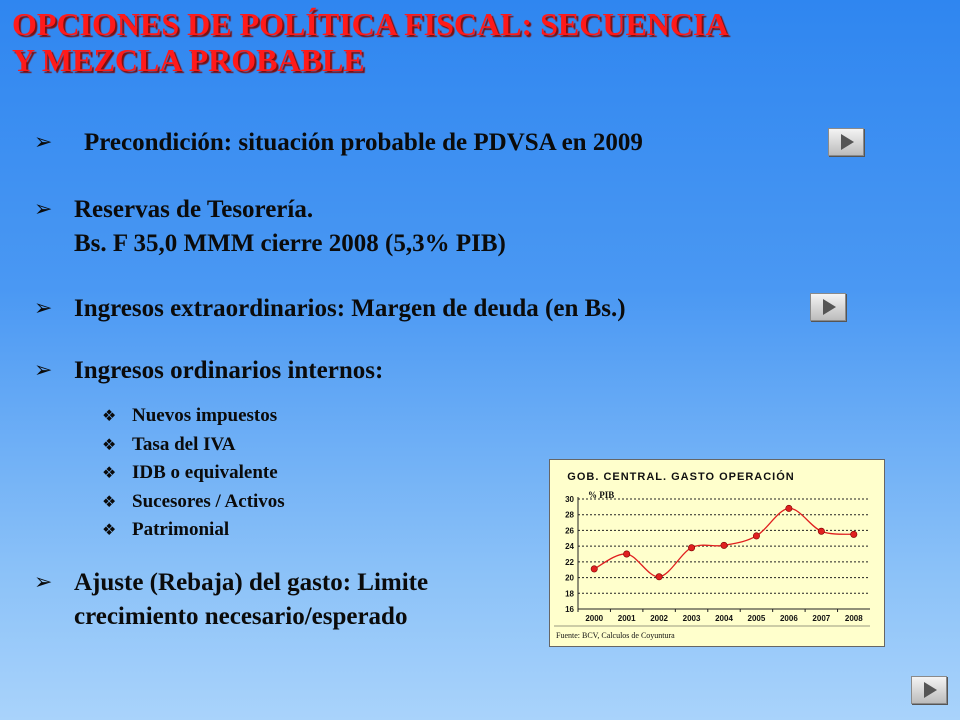 This screenshot has width=960, height=720. I want to click on bullet-text: Bs. F 35,0 MMM cierre 2008 (5,3% PIB), so click(290, 243).